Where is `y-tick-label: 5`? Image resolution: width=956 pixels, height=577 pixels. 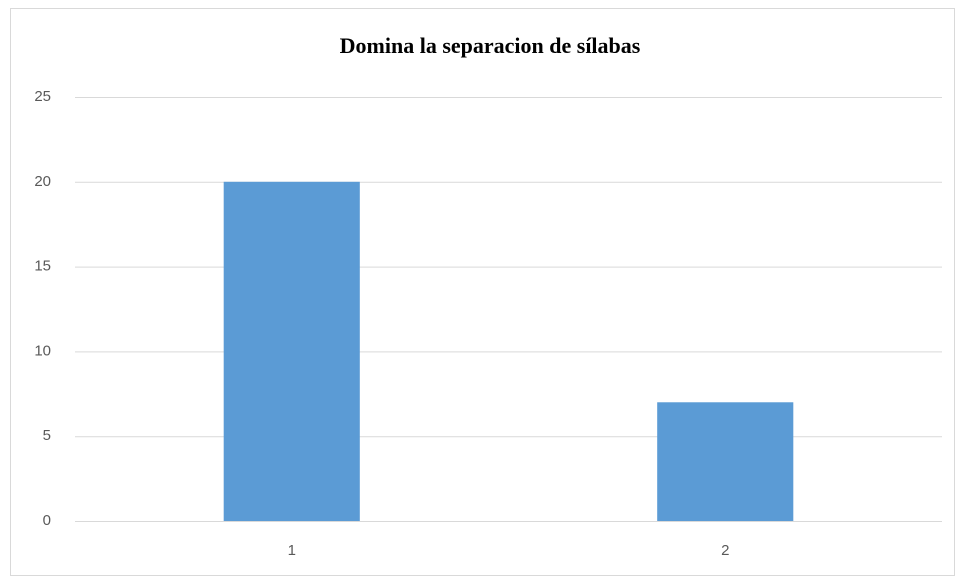
y-tick-label: 5 is located at coordinates (47, 435).